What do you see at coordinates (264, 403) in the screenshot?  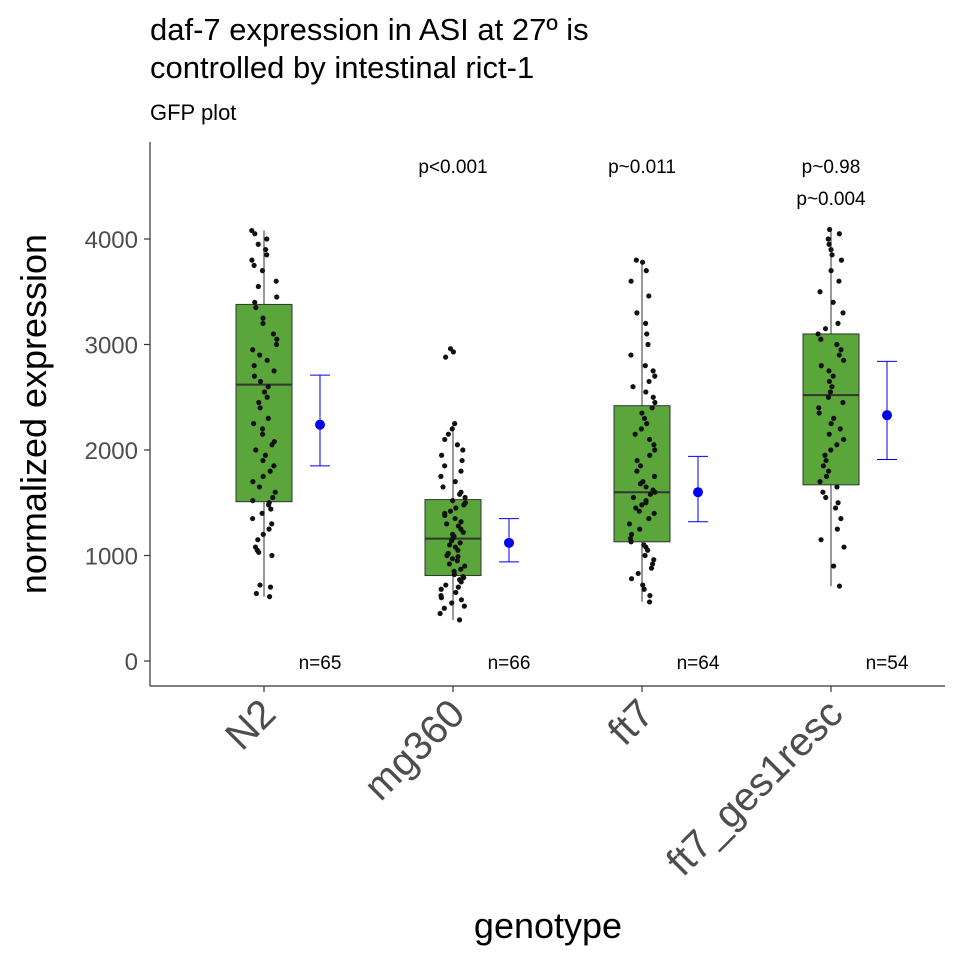 I see `box-body` at bounding box center [264, 403].